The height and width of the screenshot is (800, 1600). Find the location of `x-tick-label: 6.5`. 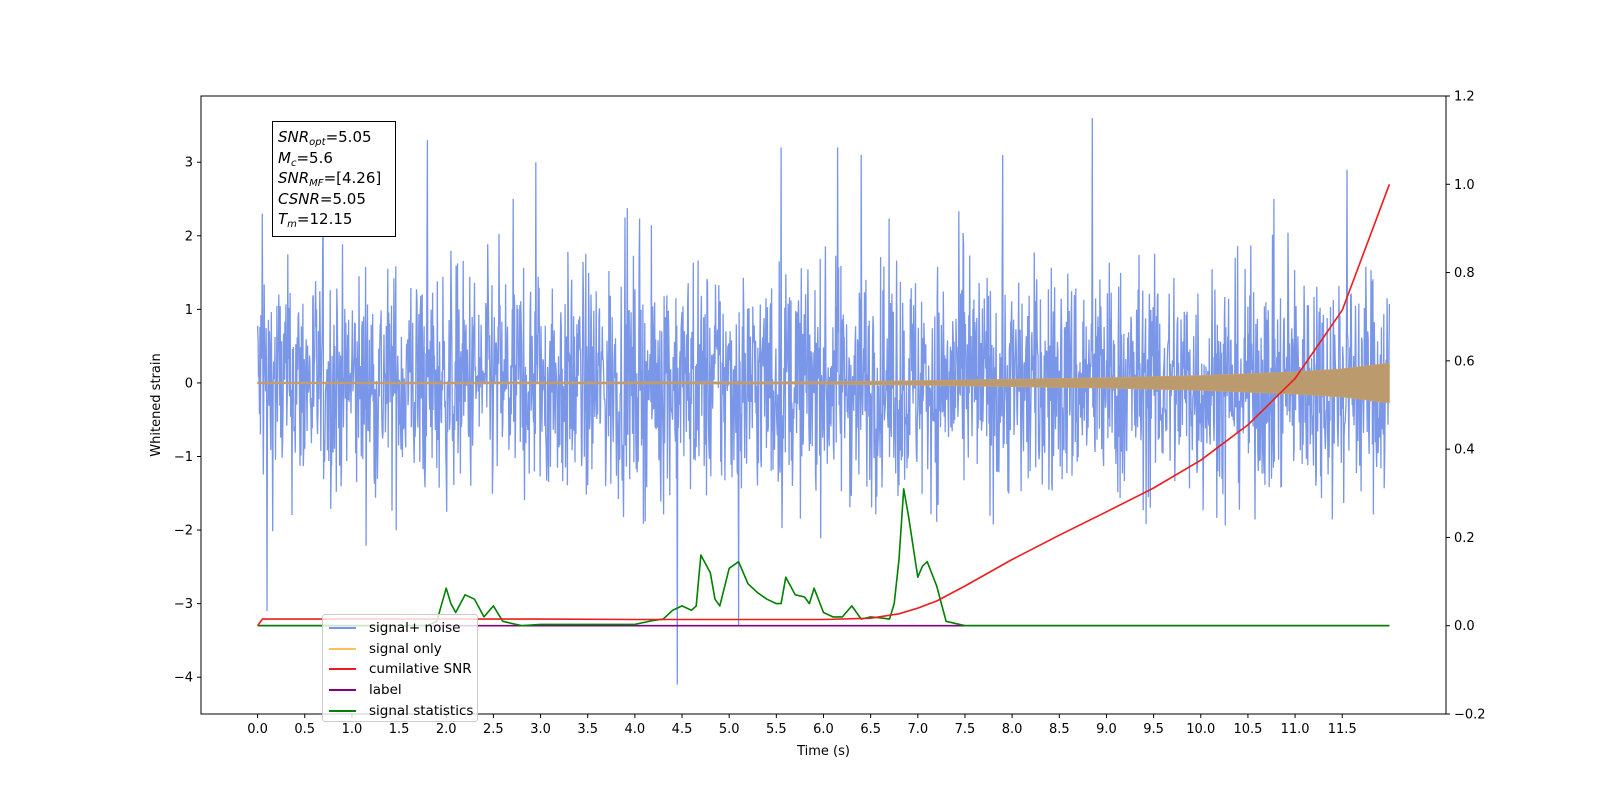

x-tick-label: 6.5 is located at coordinates (870, 729).